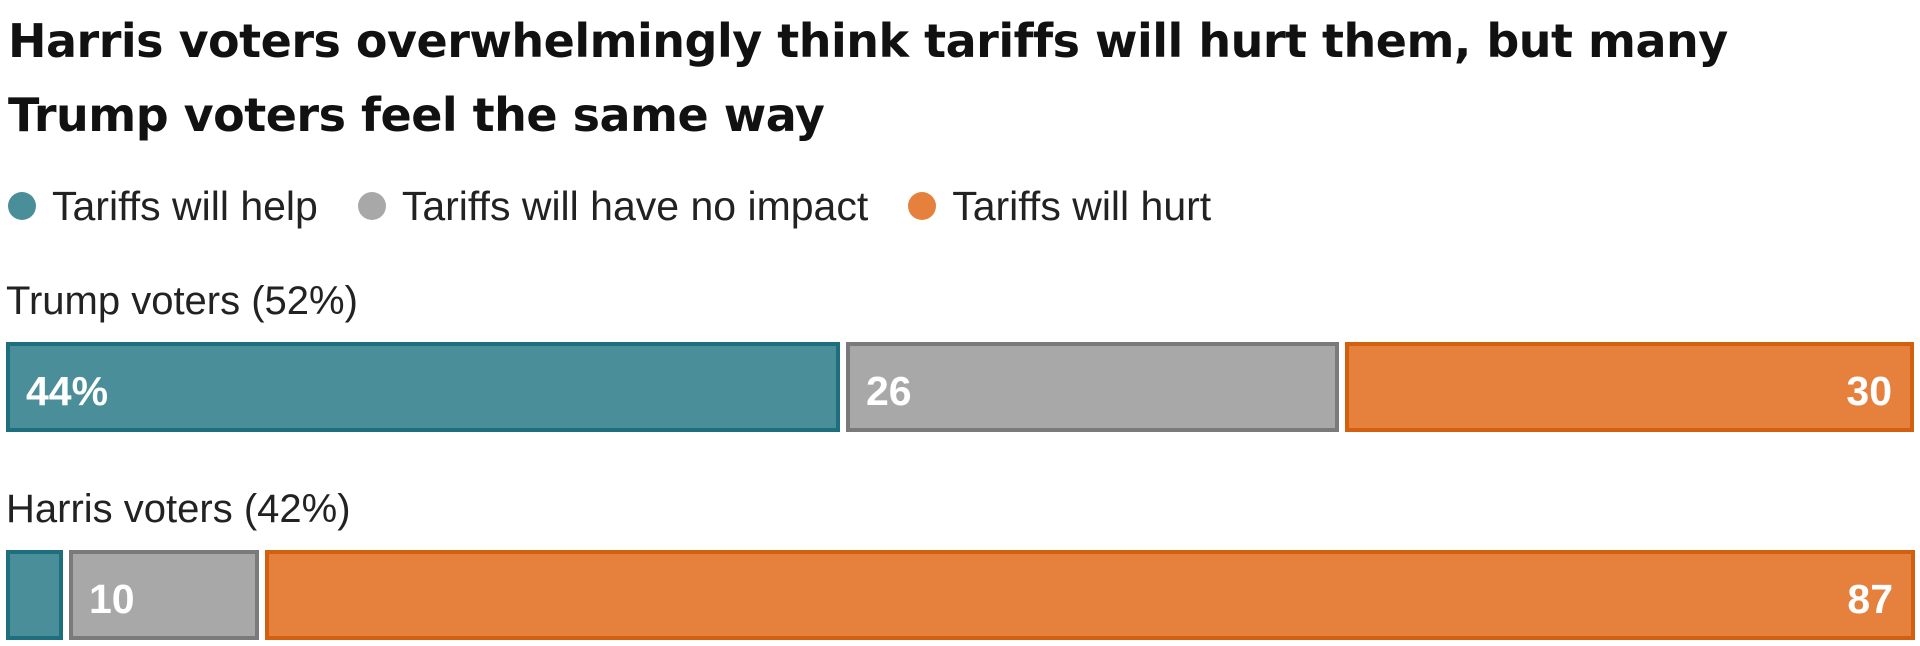  I want to click on bar-value-label-trump-help: 44%, so click(67, 391).